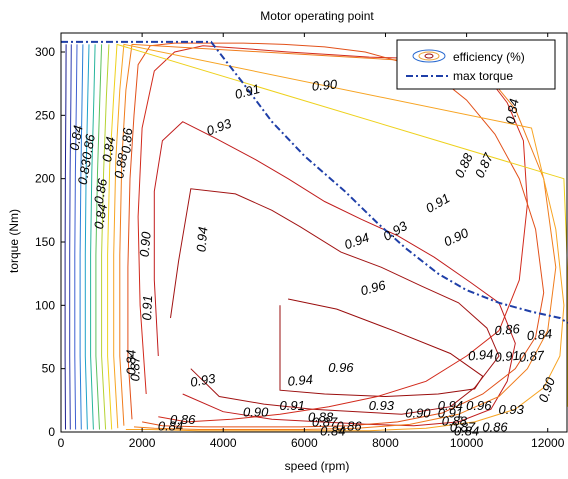 Image resolution: width=568 pixels, height=479 pixels. Describe the element at coordinates (483, 76) in the screenshot. I see `legend-label-max-torque: max torque` at that location.